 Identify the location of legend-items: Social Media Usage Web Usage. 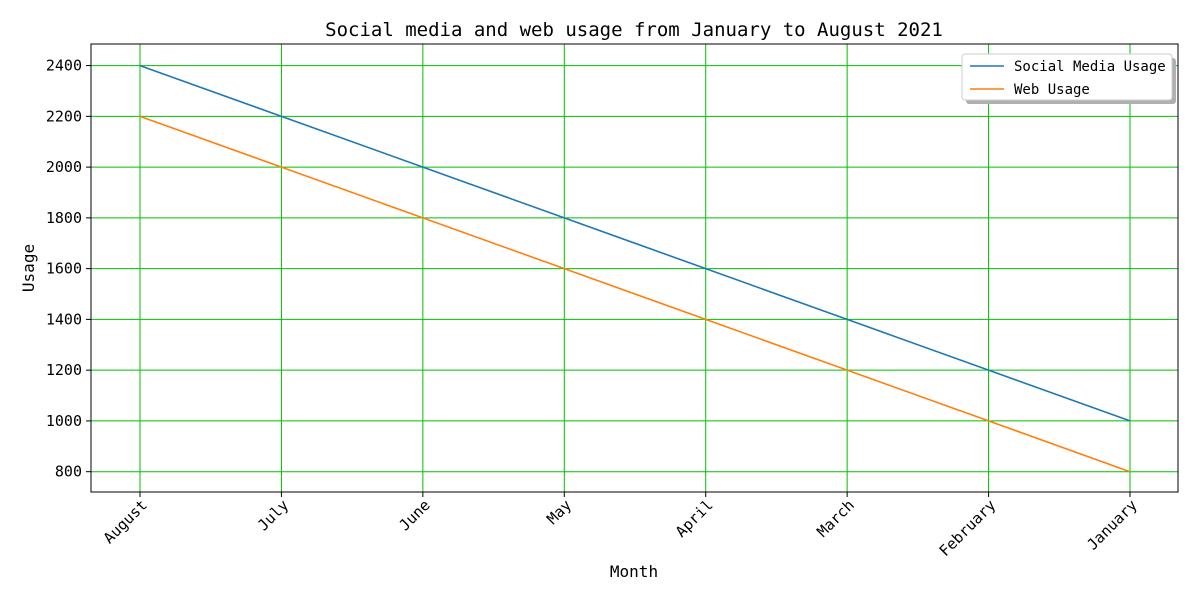
(1068, 78).